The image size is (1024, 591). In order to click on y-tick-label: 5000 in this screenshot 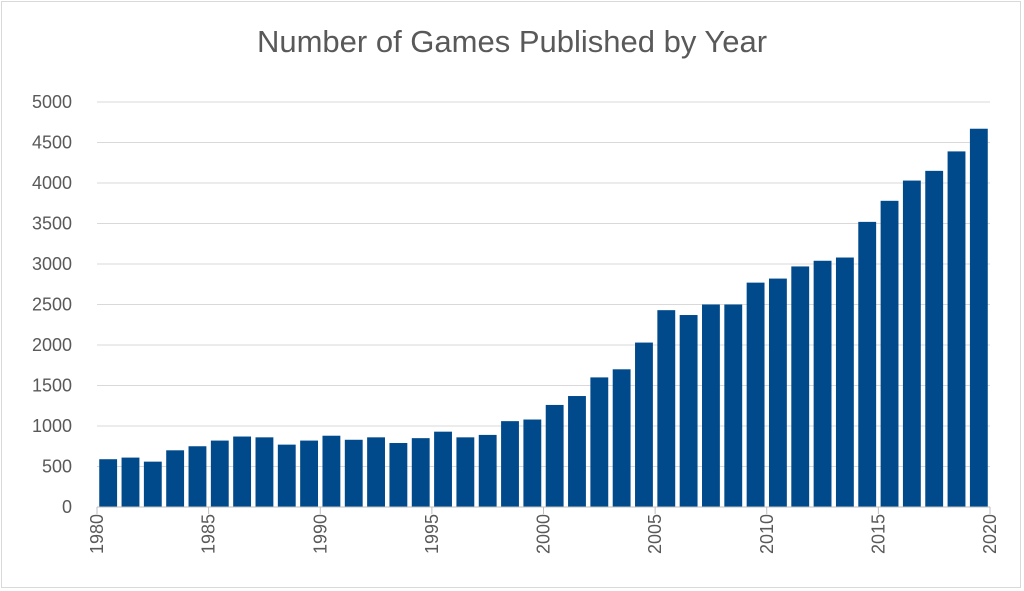, I will do `click(52, 102)`.